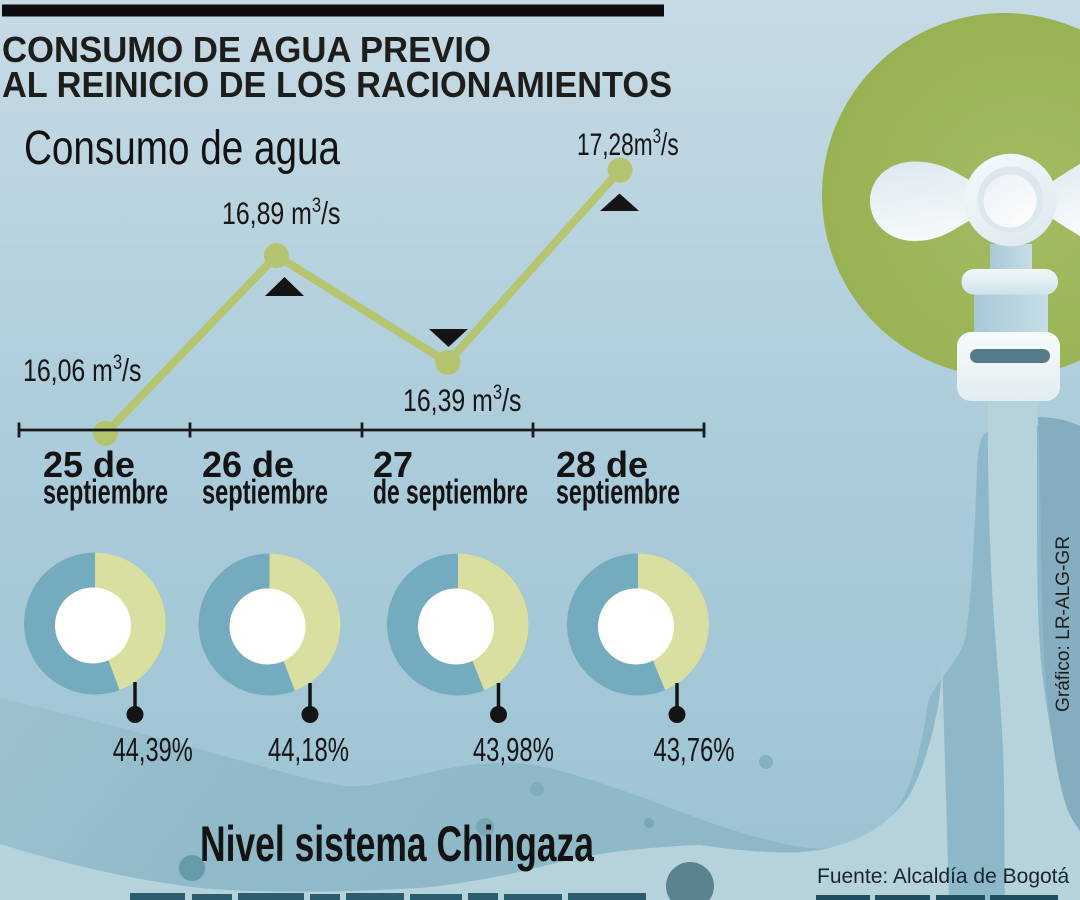 This screenshot has width=1080, height=900. Describe the element at coordinates (513, 749) in the screenshot. I see `svg-text: 43,98%` at that location.